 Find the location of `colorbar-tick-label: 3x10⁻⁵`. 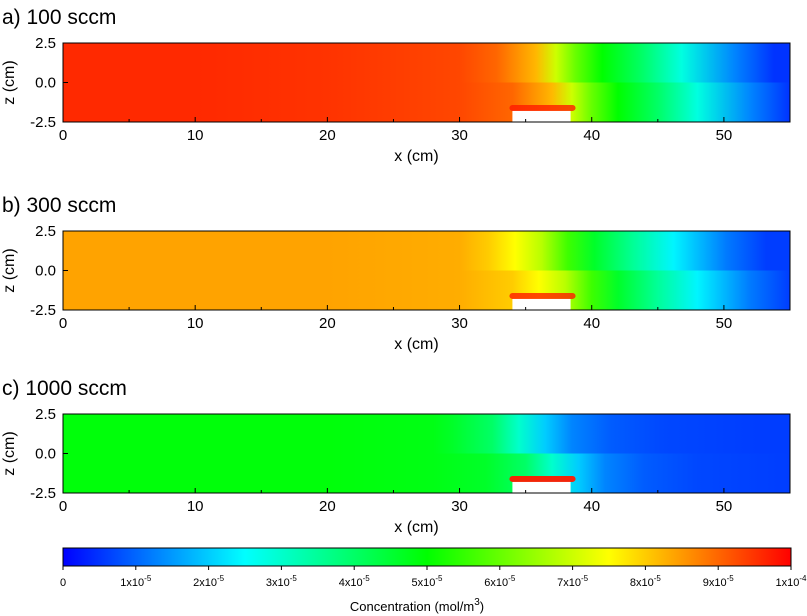

colorbar-tick-label: 3x10⁻⁵ is located at coordinates (282, 581).